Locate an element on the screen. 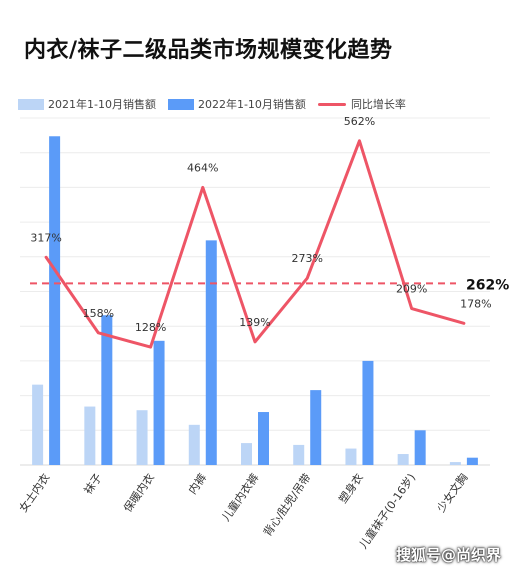 The height and width of the screenshot is (573, 515). x-tick-label: 背心/肚兜/吊带 is located at coordinates (287, 505).